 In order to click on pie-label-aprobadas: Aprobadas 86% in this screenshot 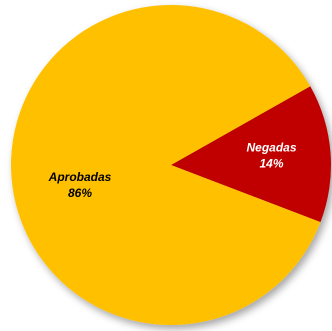, I will do `click(80, 185)`.